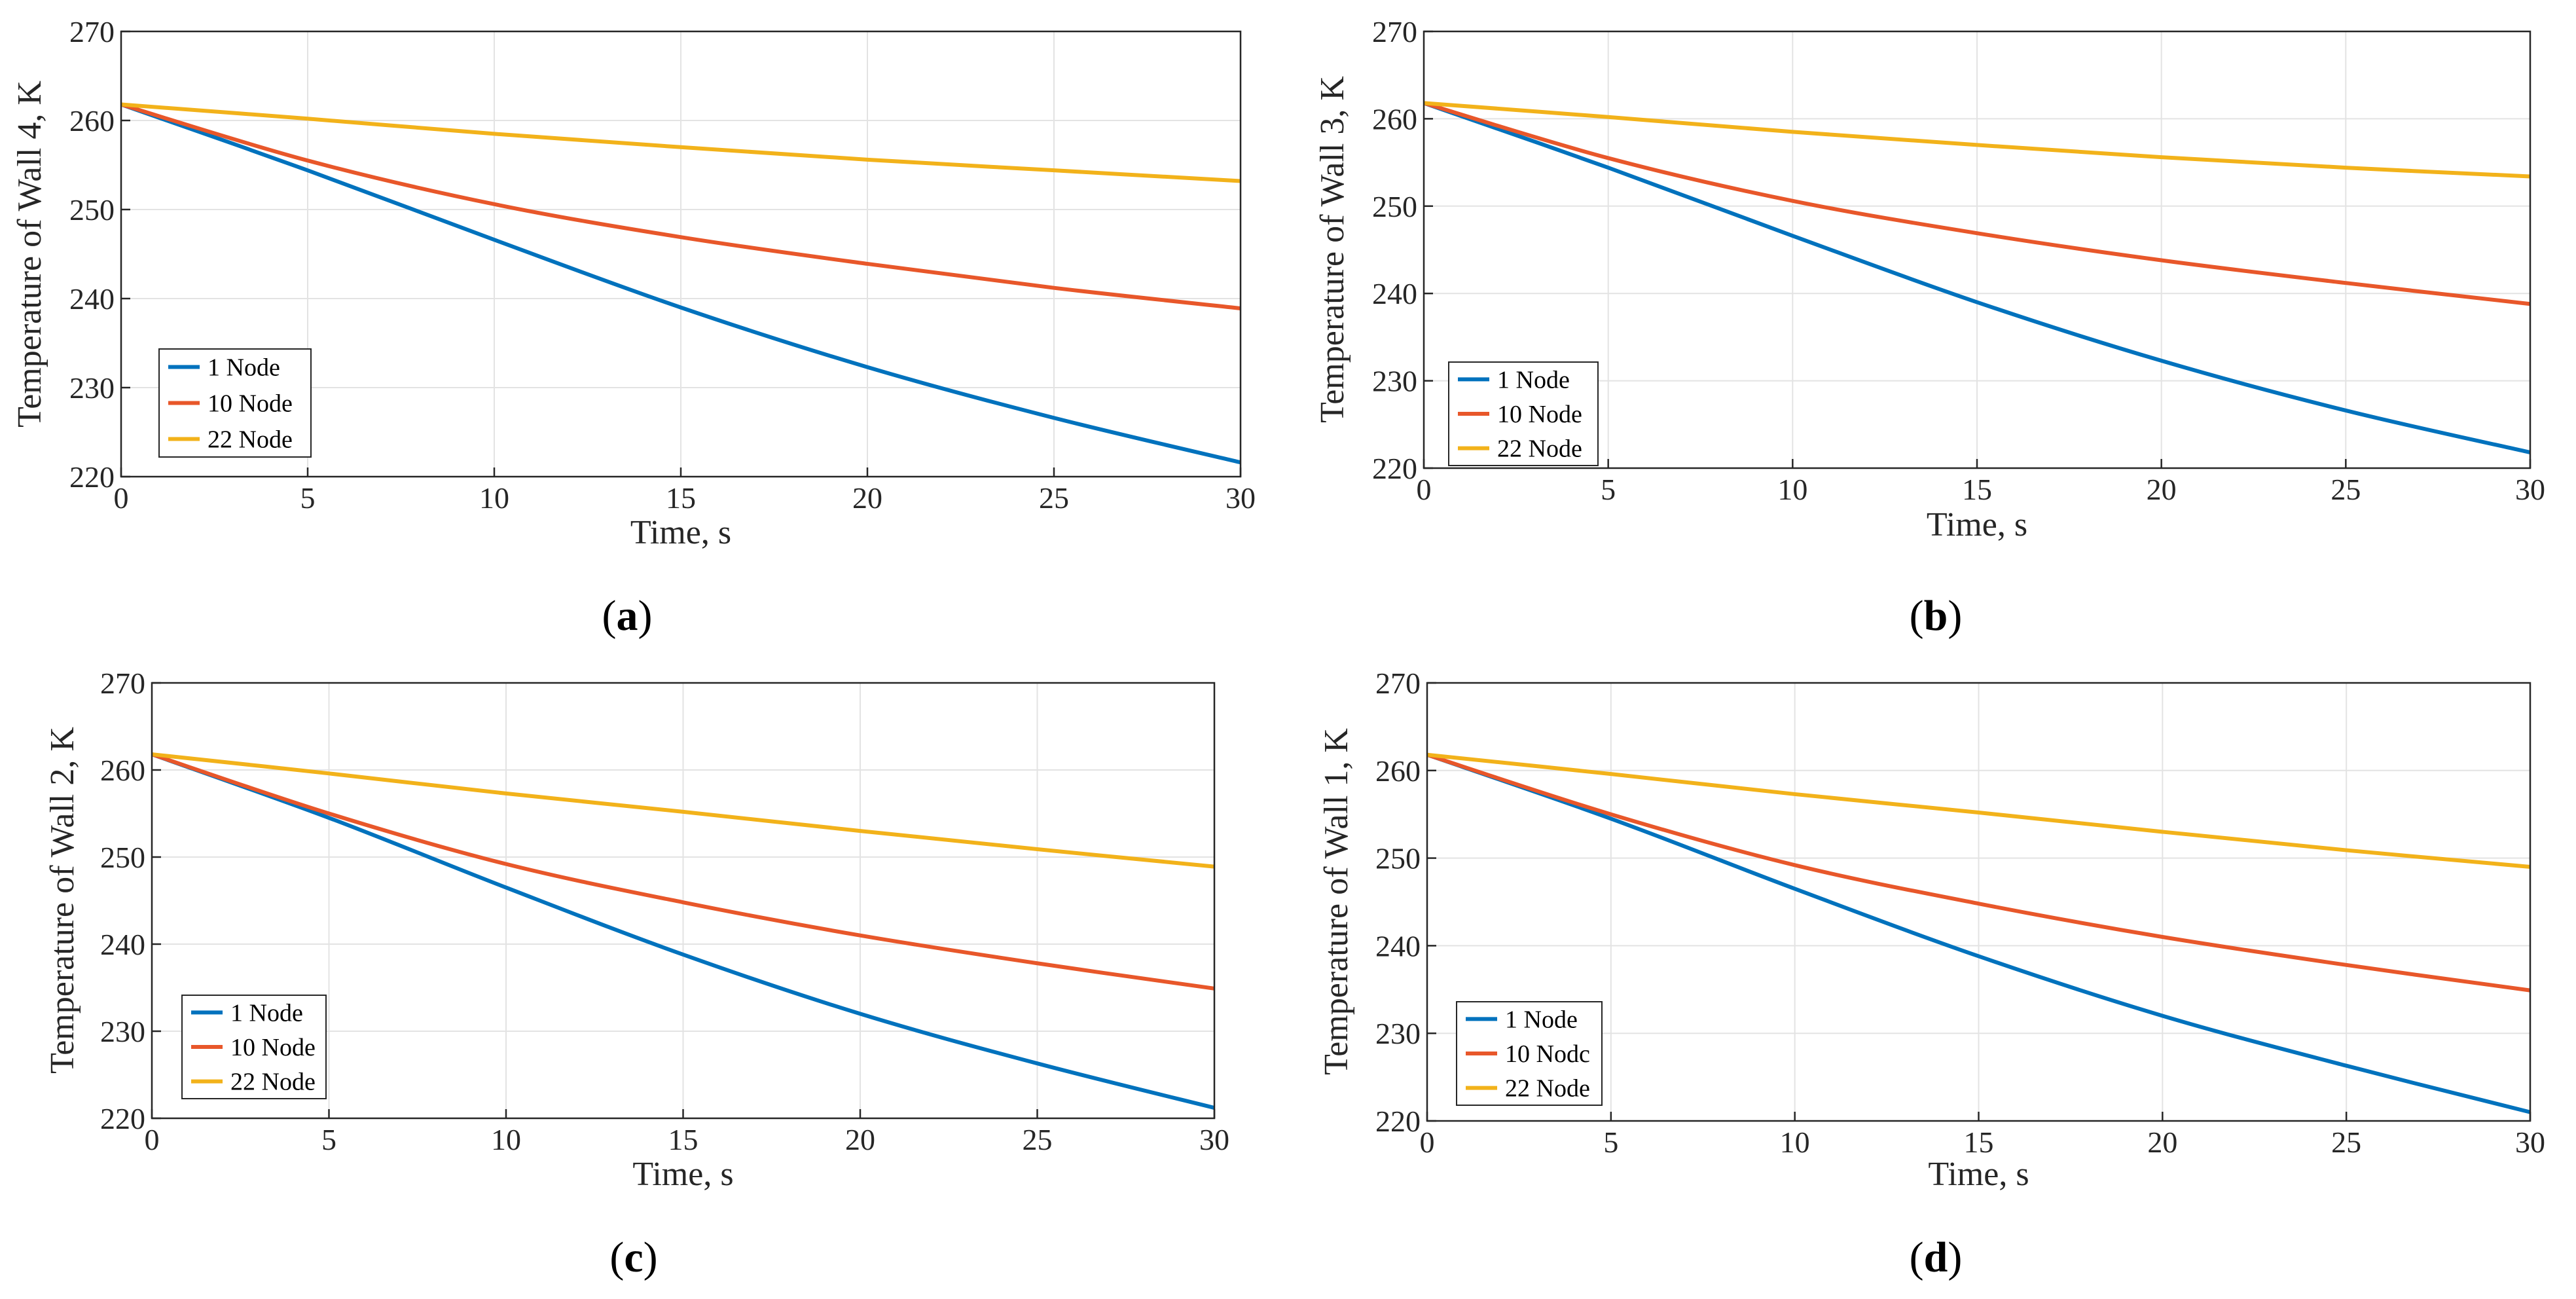  Describe the element at coordinates (1336, 902) in the screenshot. I see `y-axis-label: Temperature of Wall 1, K` at that location.